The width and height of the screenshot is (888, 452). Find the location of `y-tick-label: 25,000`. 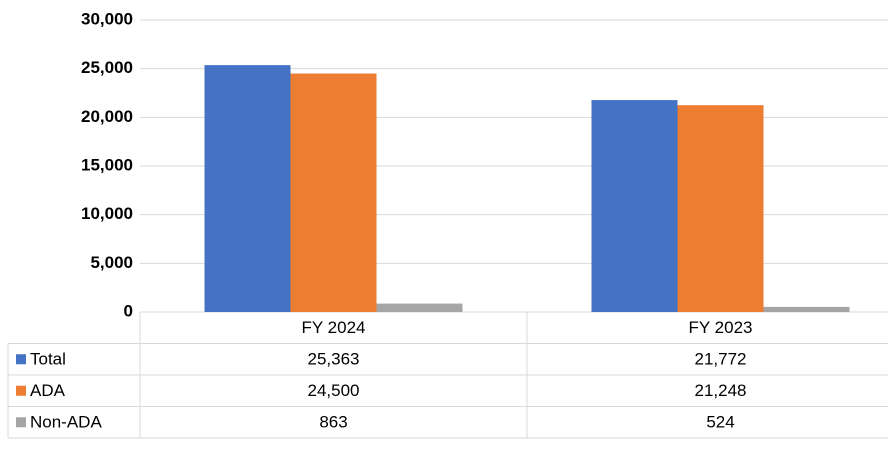

y-tick-label: 25,000 is located at coordinates (107, 67).